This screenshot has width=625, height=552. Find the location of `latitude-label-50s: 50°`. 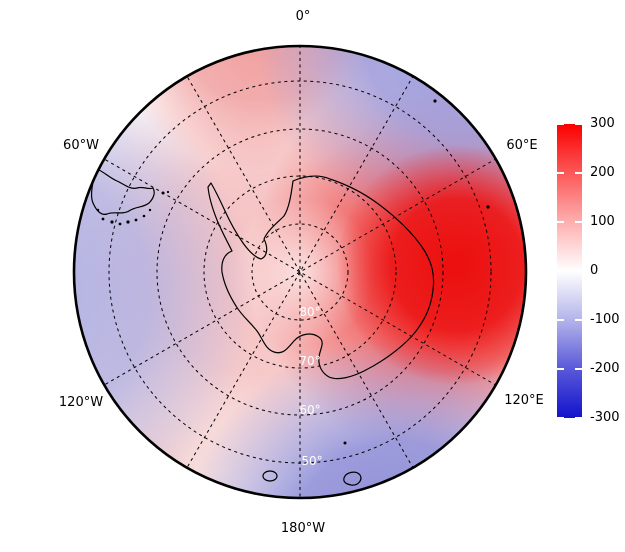

latitude-label-50s: 50° is located at coordinates (311, 461).